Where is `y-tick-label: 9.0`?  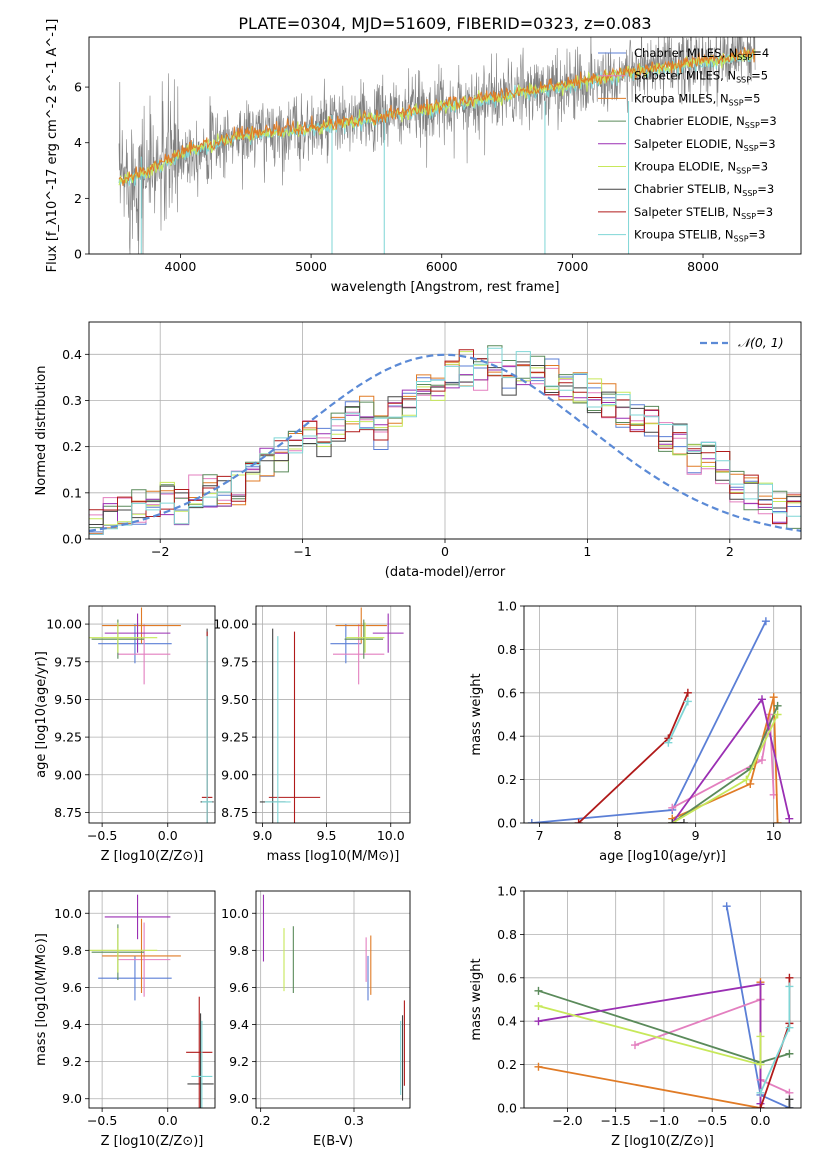 y-tick-label: 9.0 is located at coordinates (72, 1098).